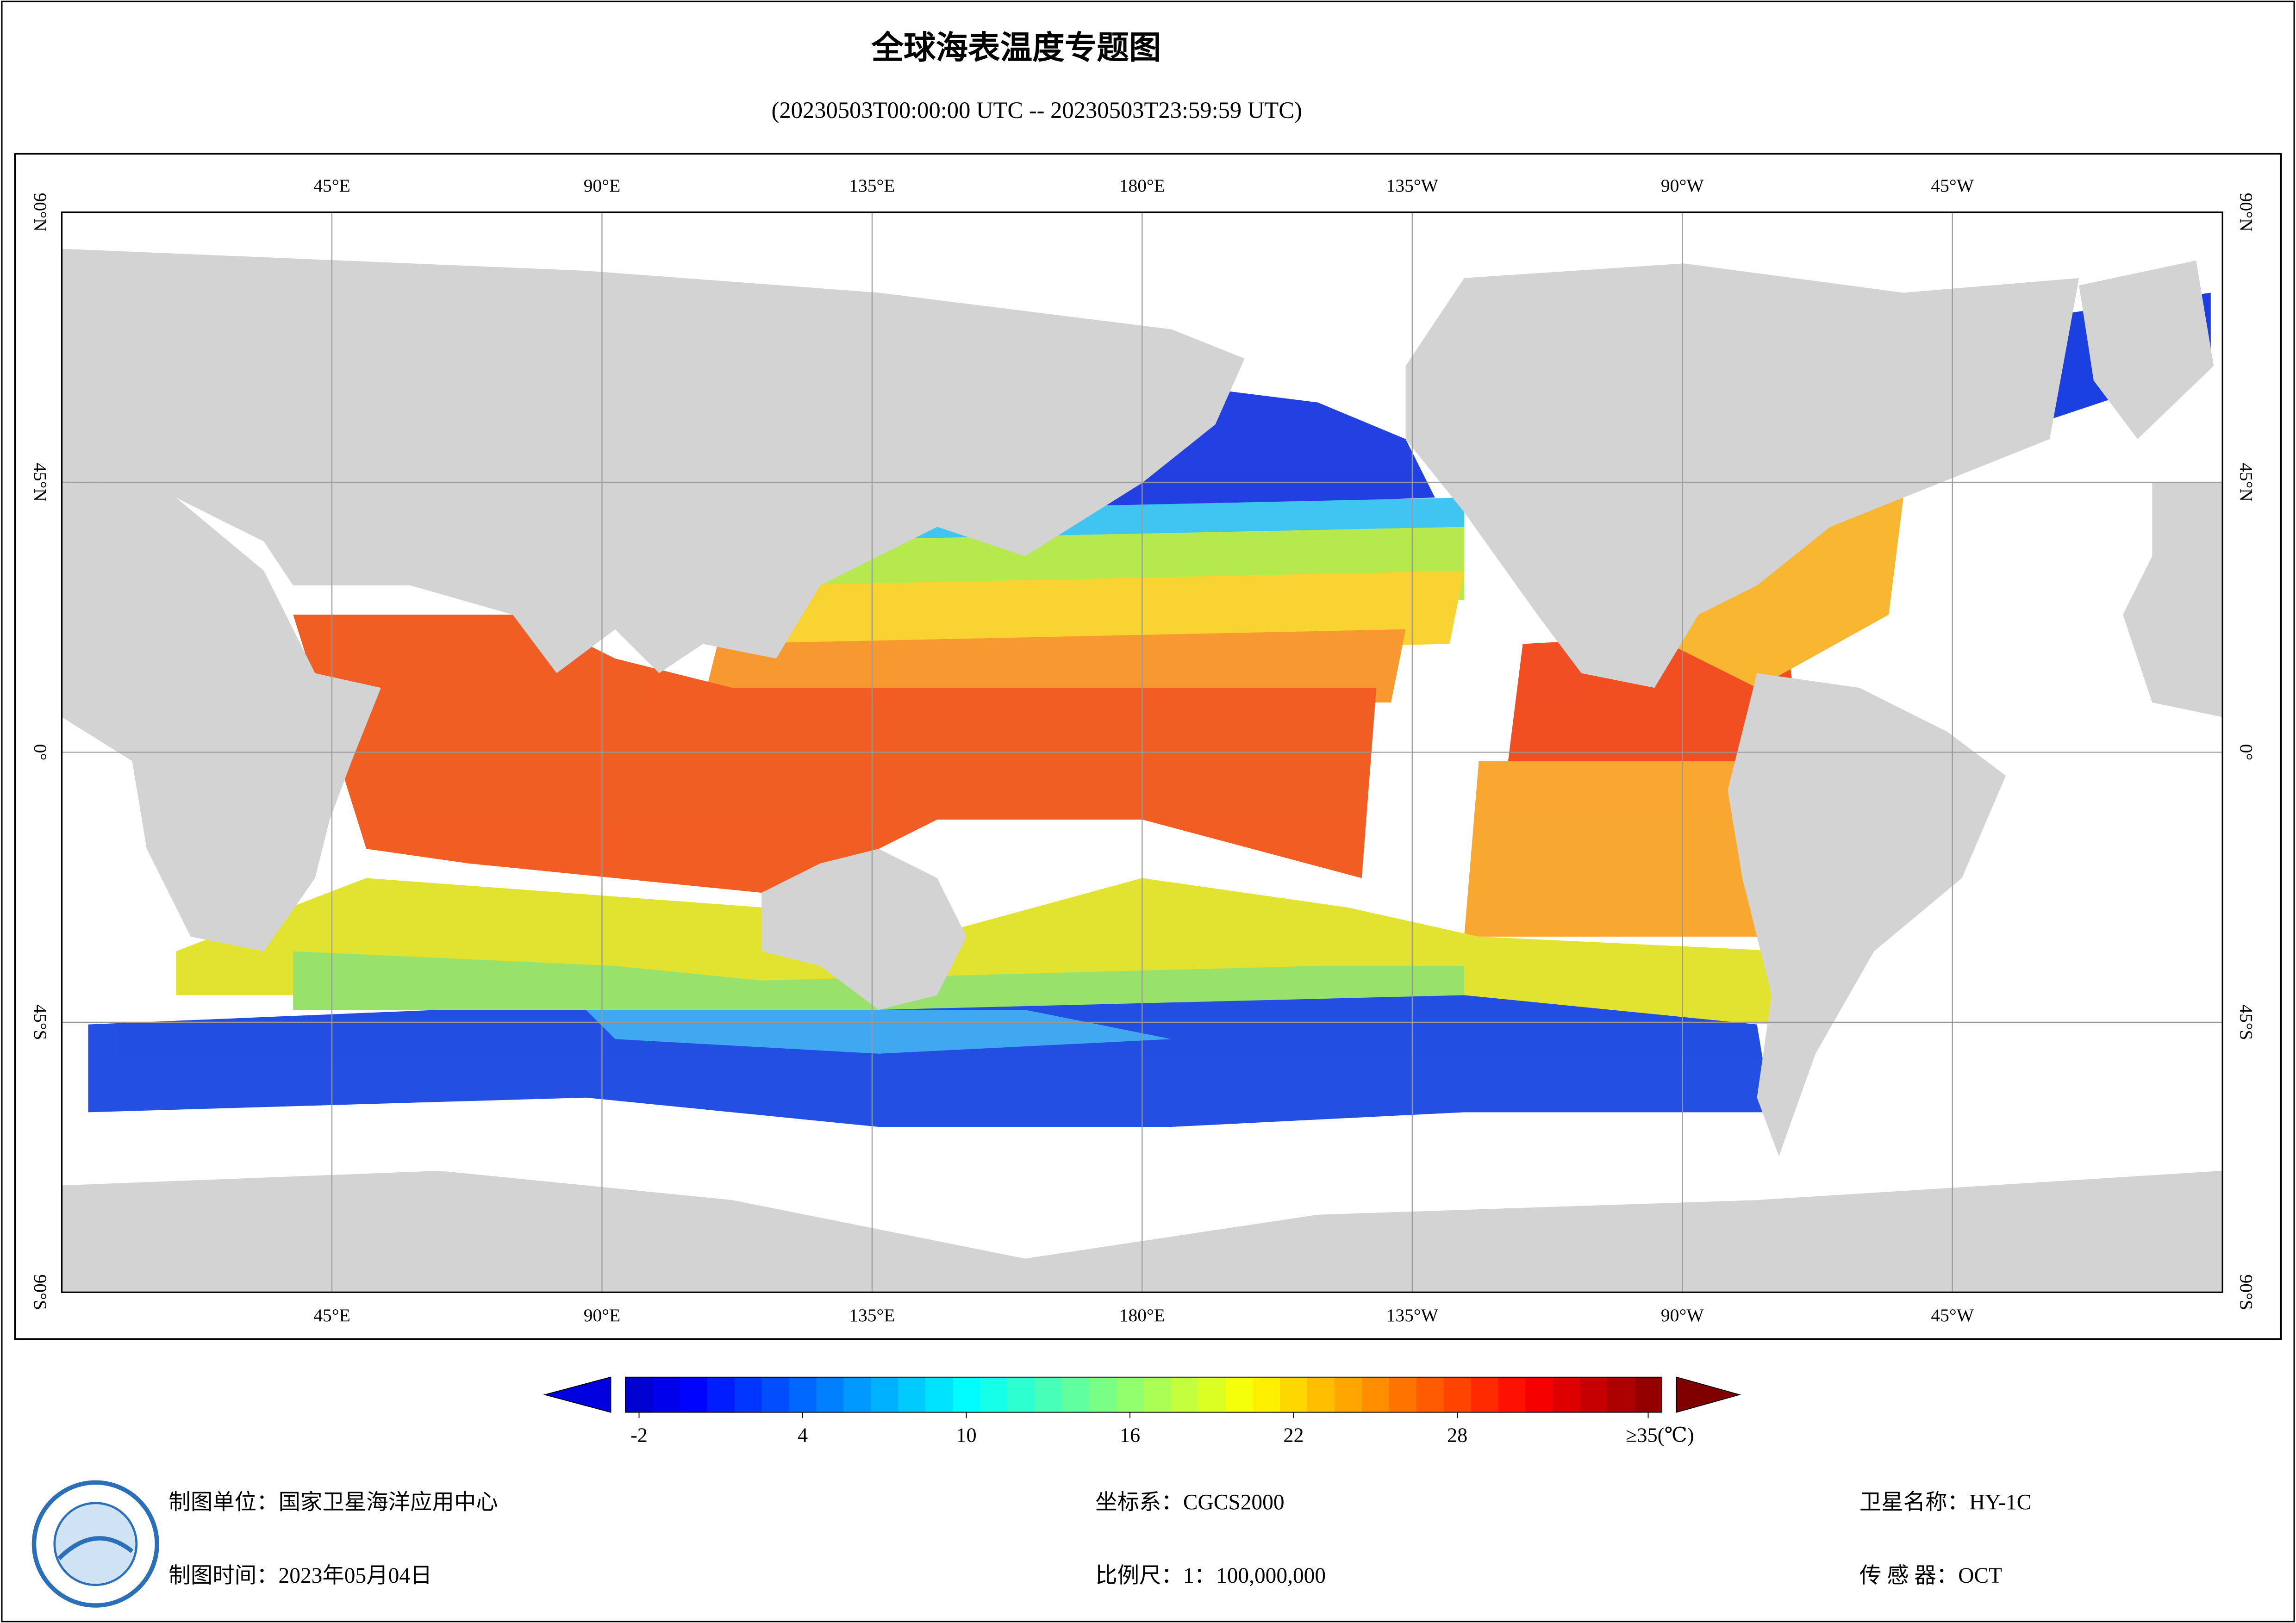 Image resolution: width=2296 pixels, height=1623 pixels. What do you see at coordinates (1867, 915) in the screenshot?
I see `south-america` at bounding box center [1867, 915].